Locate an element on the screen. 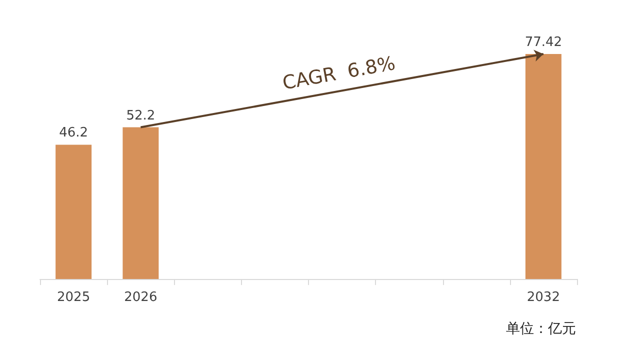 This screenshot has width=633, height=346. x-tick-label: 2025 is located at coordinates (73, 297).